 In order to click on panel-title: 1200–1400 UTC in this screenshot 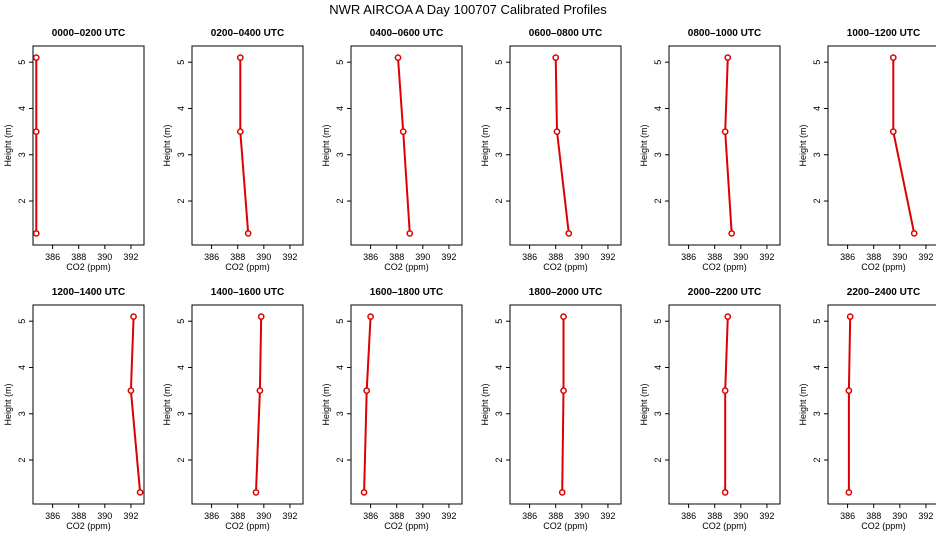, I will do `click(88, 292)`.